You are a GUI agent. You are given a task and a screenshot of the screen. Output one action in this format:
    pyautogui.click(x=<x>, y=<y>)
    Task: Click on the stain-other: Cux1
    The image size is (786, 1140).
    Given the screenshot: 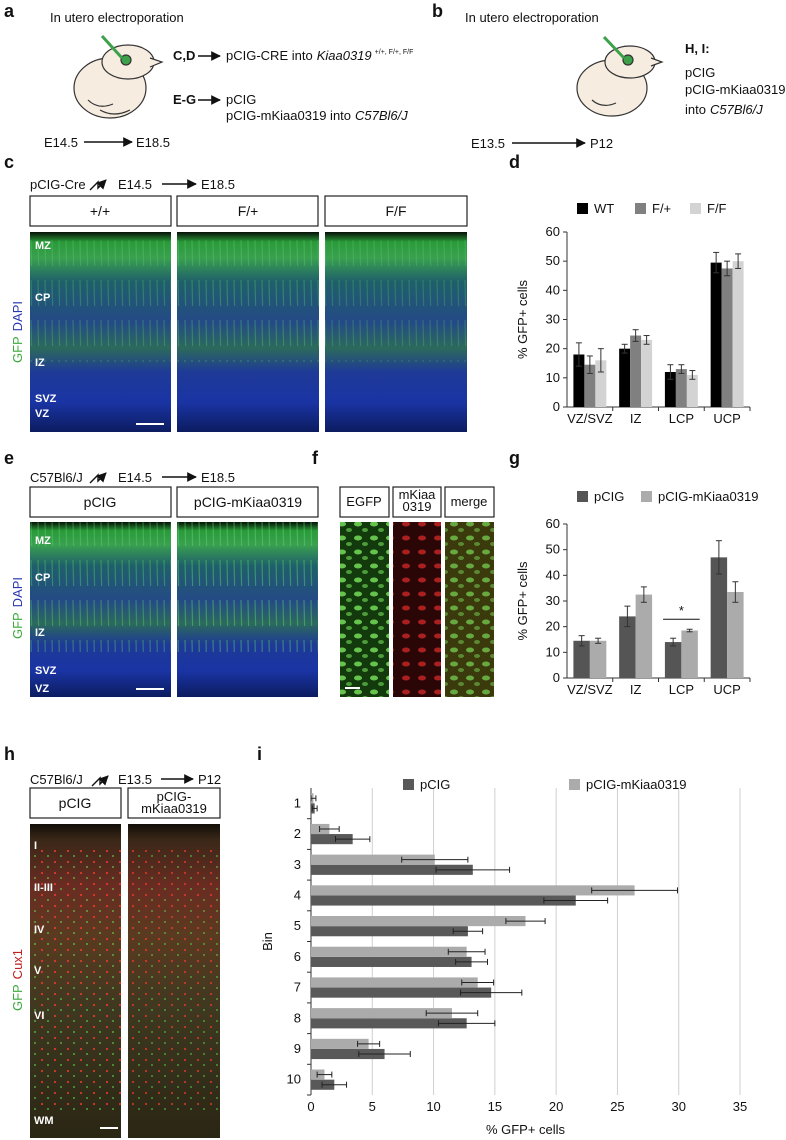 What is the action you would take?
    pyautogui.click(x=17, y=964)
    